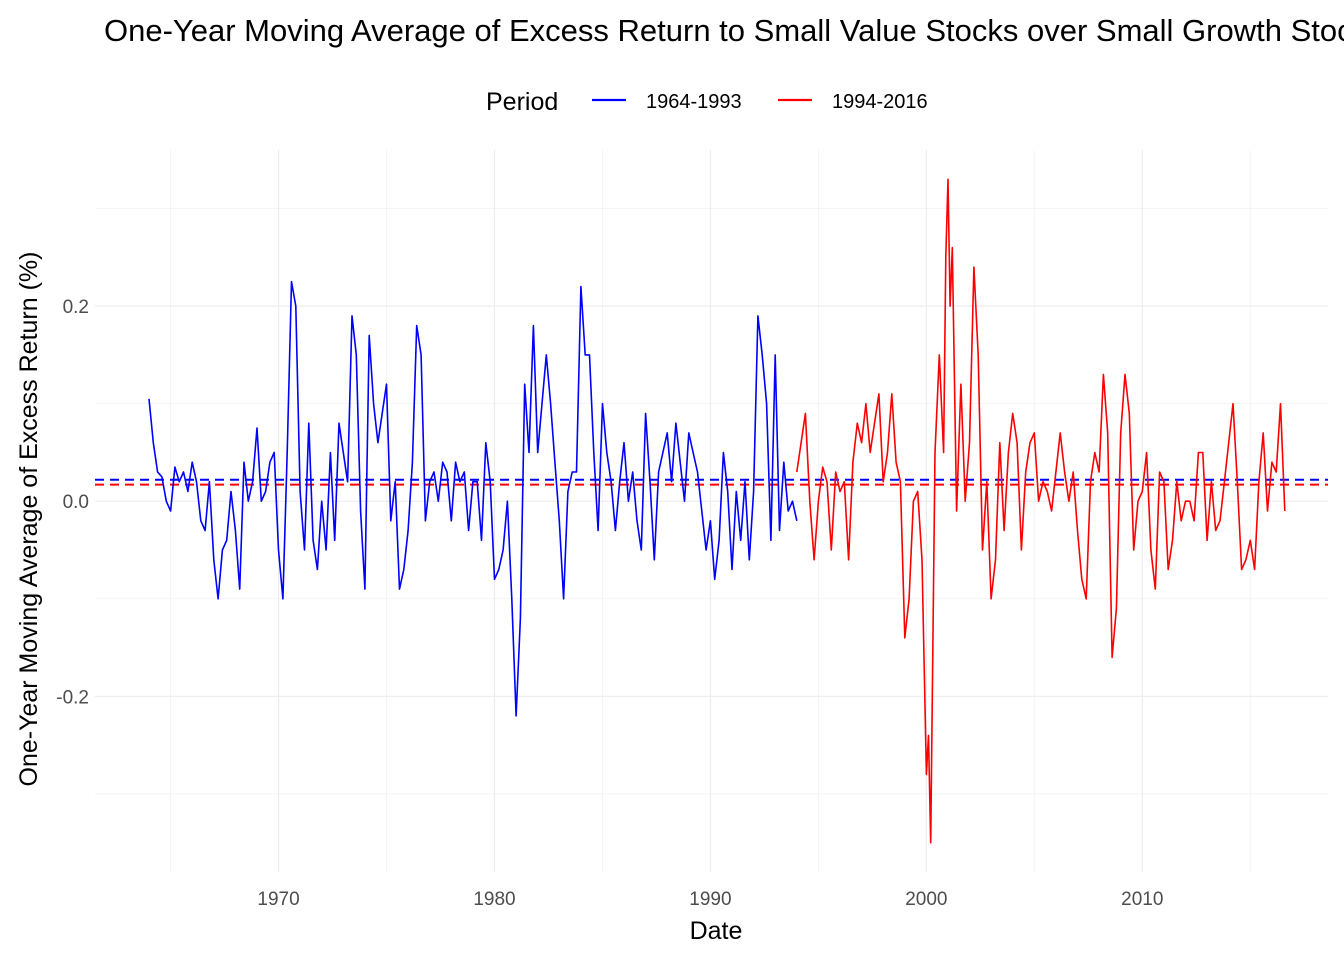 This screenshot has height=960, width=1344. Describe the element at coordinates (76, 307) in the screenshot. I see `y-tick-label: 0.2` at that location.